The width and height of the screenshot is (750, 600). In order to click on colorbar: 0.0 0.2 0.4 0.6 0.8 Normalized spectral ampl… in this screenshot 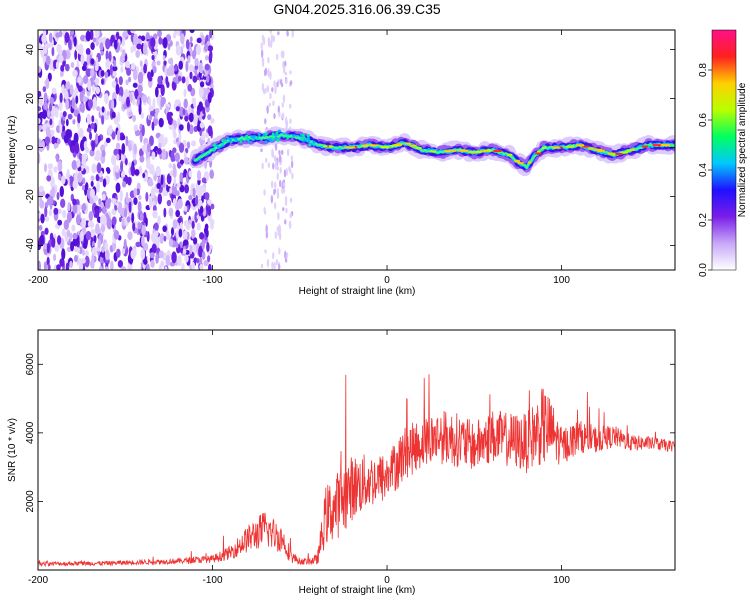, I will do `click(723, 153)`.